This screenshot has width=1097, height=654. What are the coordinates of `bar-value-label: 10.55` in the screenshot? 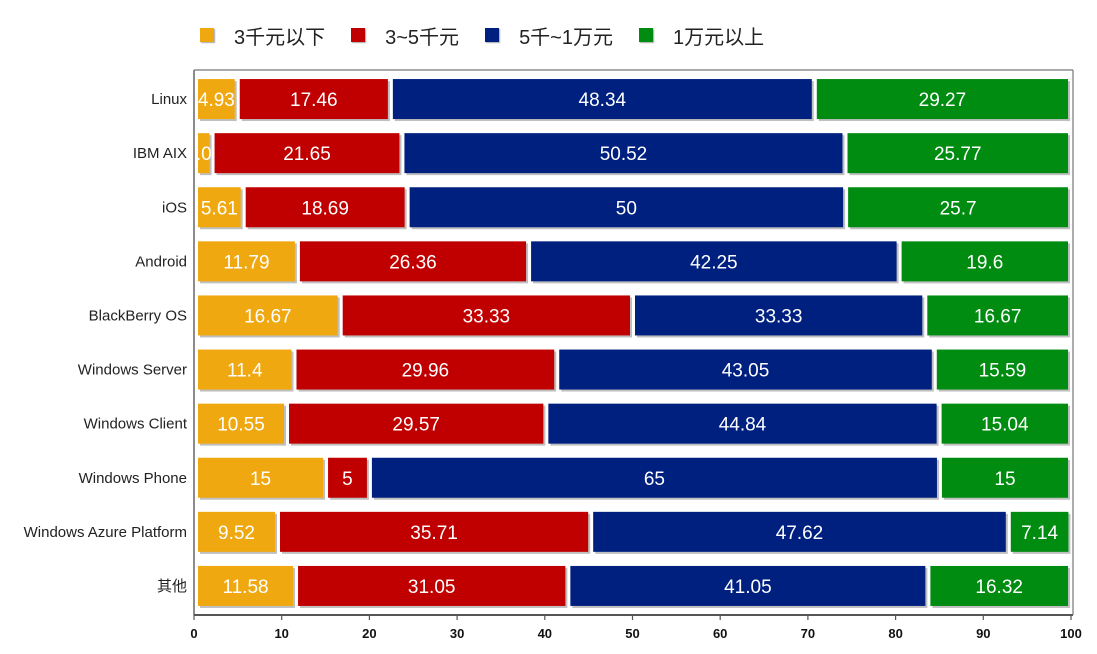 It's located at (241, 425).